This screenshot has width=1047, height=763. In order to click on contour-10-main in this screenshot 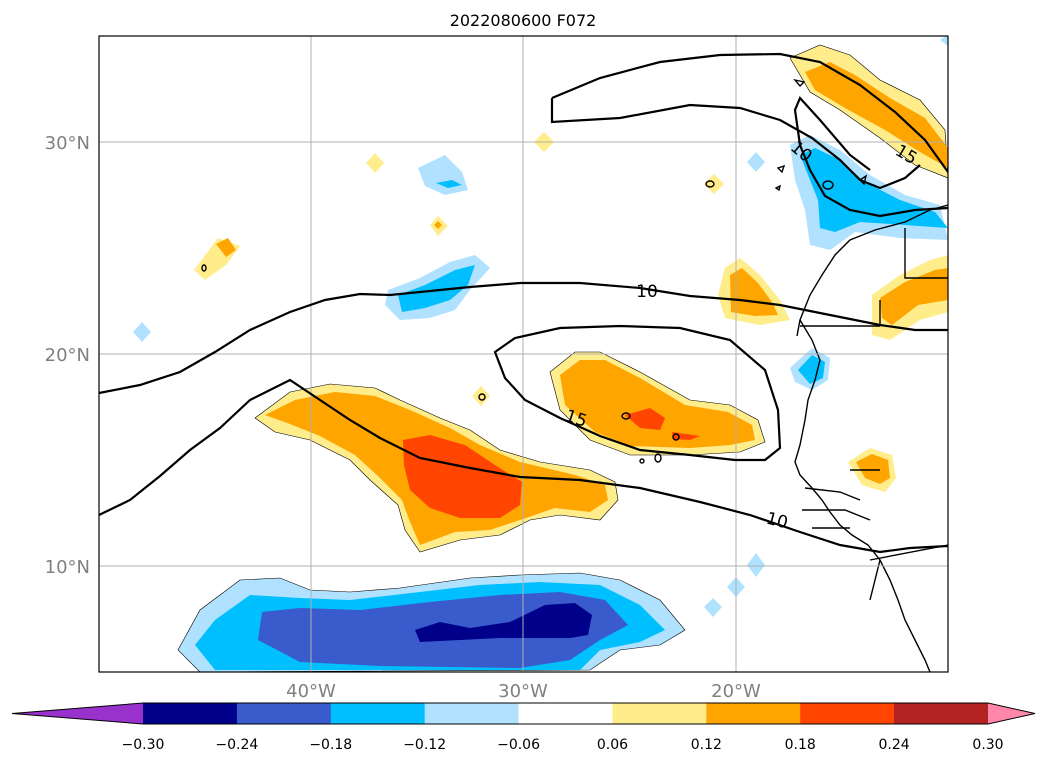, I will do `click(523, 338)`.